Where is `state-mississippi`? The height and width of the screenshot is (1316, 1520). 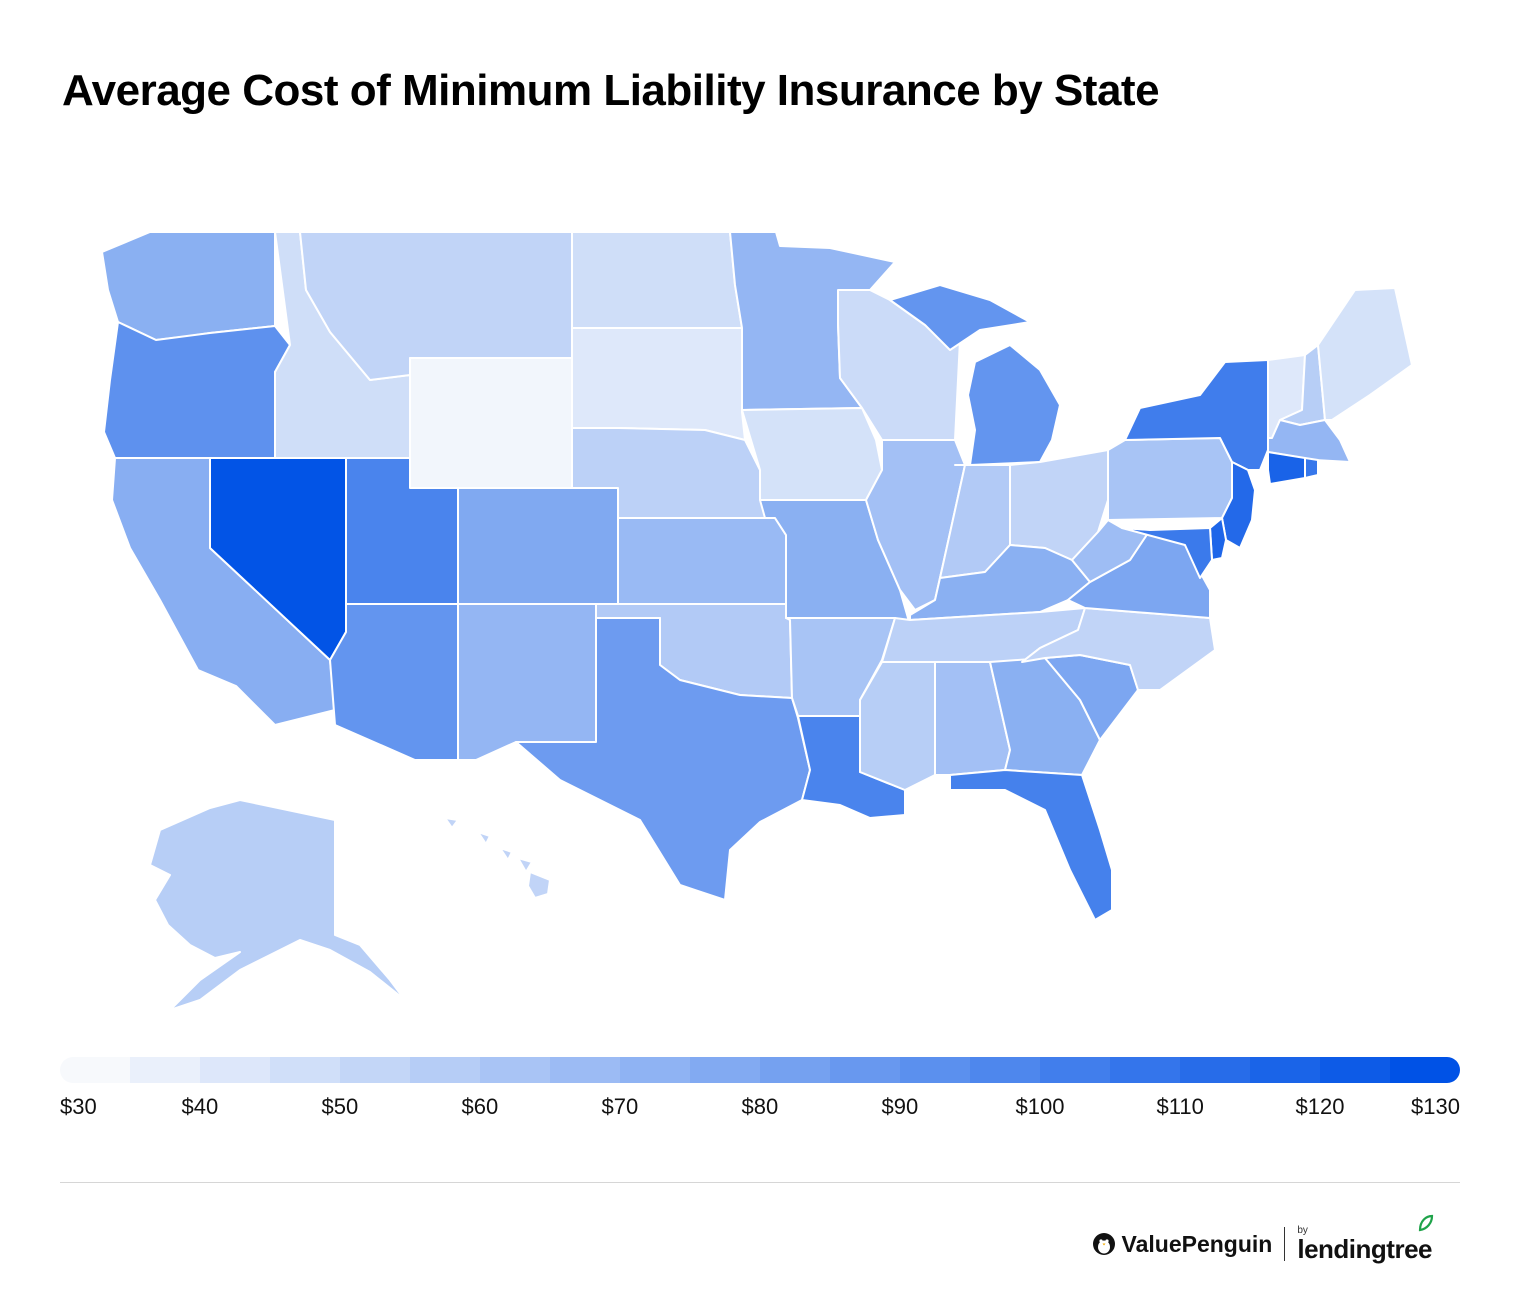
state-mississippi is located at coordinates (897, 726).